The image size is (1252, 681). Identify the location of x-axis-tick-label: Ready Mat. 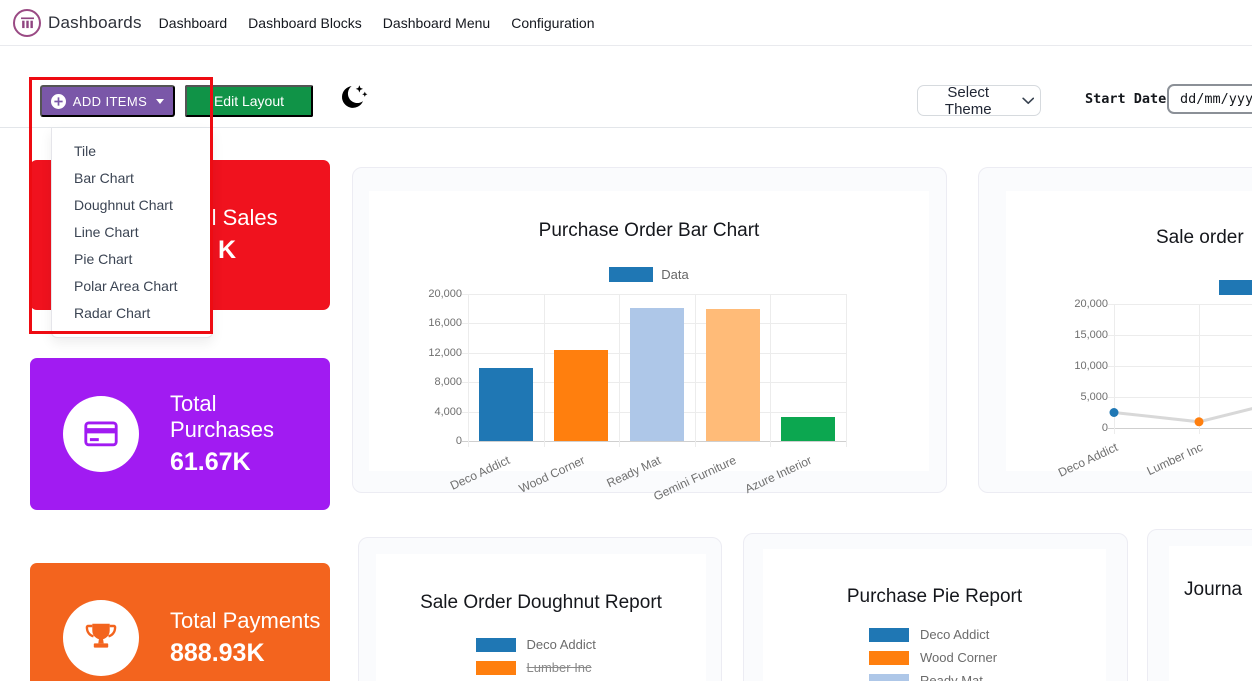
(633, 472).